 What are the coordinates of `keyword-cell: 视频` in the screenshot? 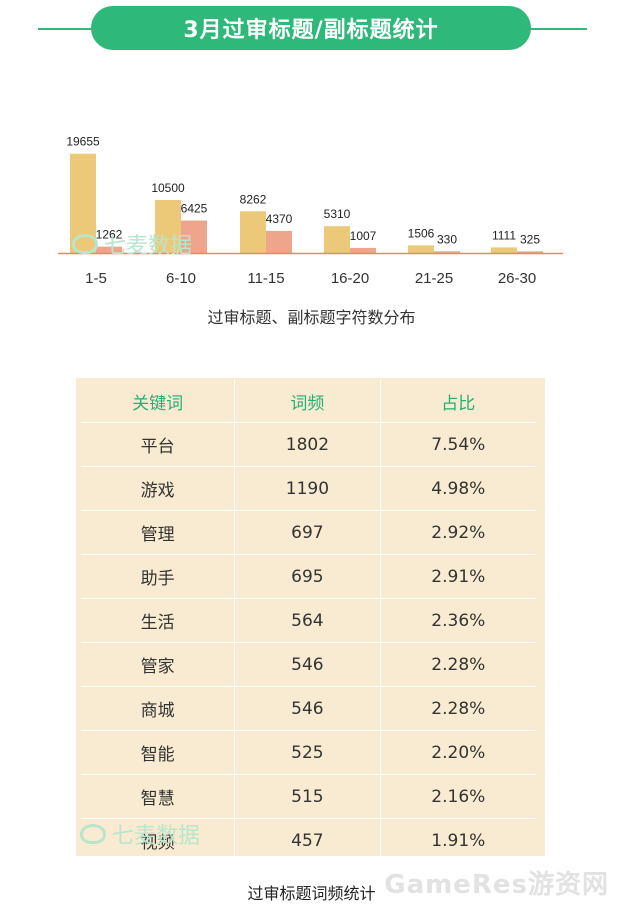 It's located at (158, 840).